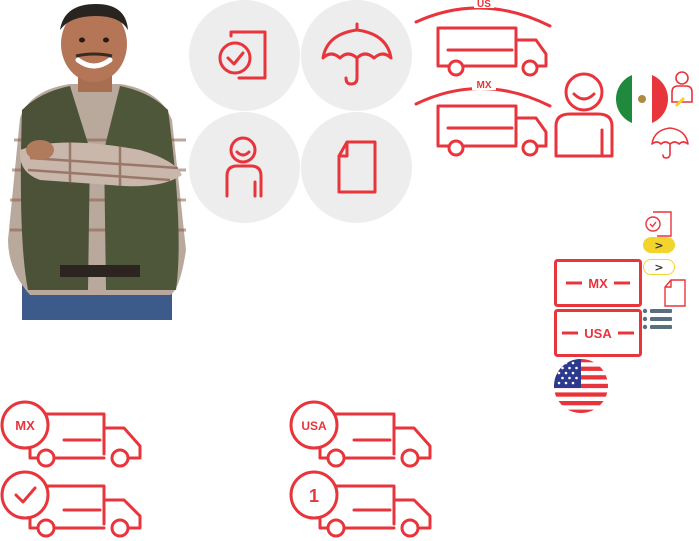 The width and height of the screenshot is (699, 541). Describe the element at coordinates (484, 85) in the screenshot. I see `mx-label: MX` at that location.